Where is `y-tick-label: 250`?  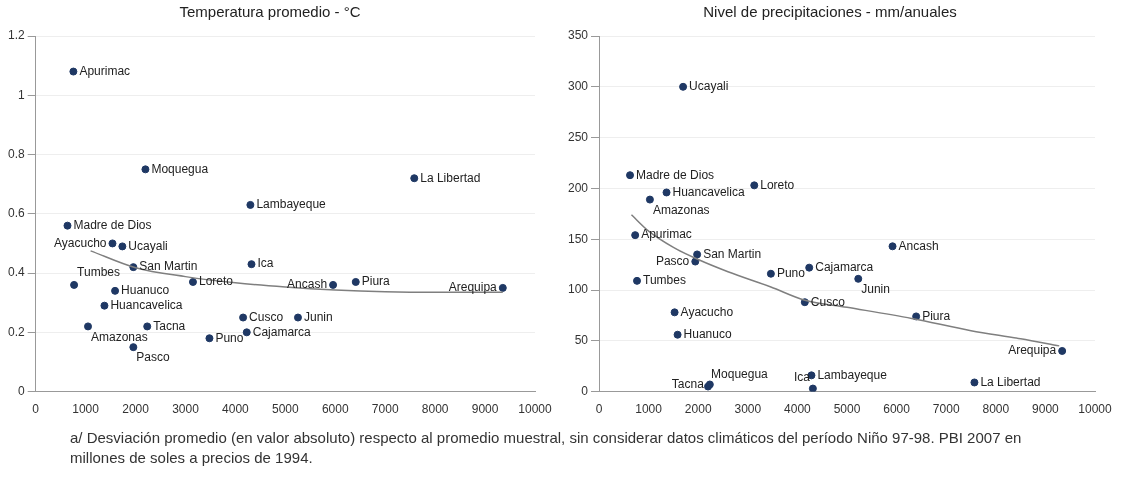 y-tick-label: 250 is located at coordinates (578, 136).